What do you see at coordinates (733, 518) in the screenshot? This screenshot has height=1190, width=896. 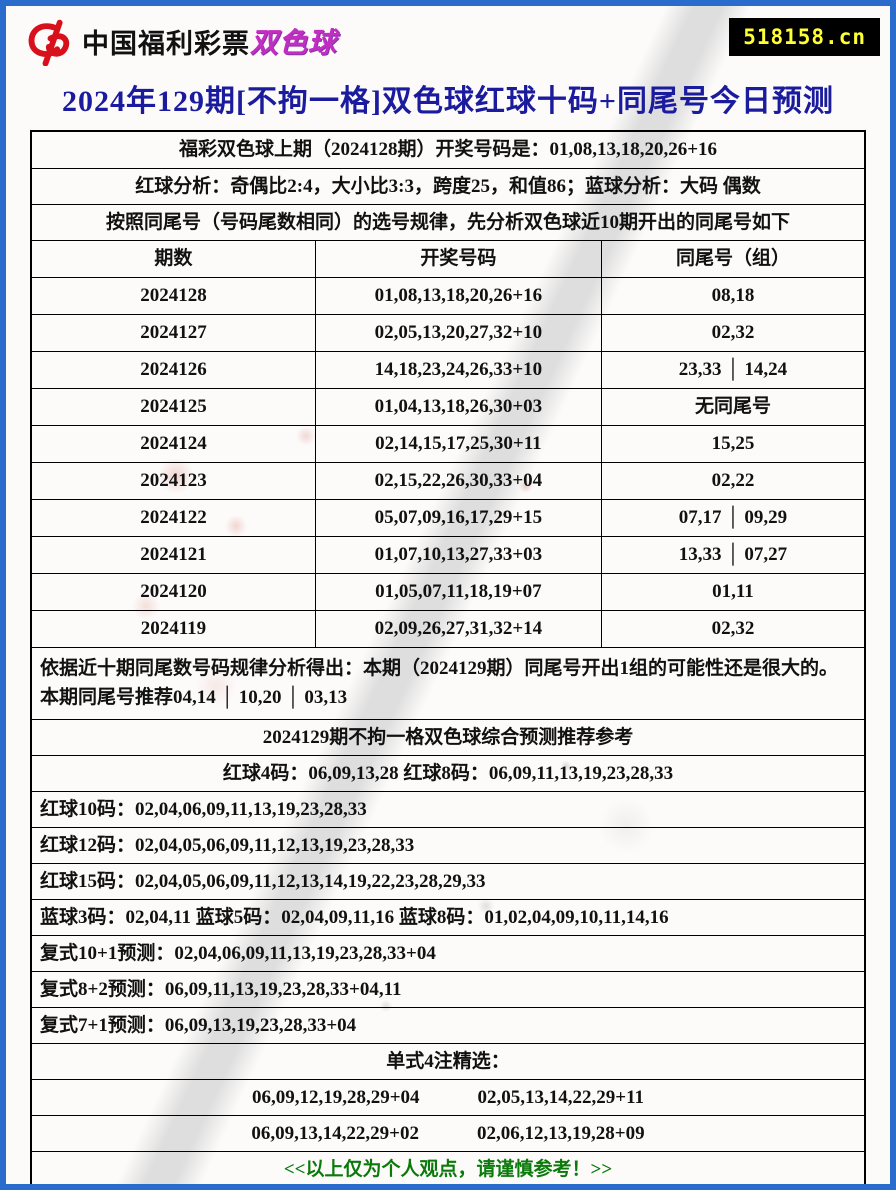 I see `tails-cell: 07,17 │ 09,29` at bounding box center [733, 518].